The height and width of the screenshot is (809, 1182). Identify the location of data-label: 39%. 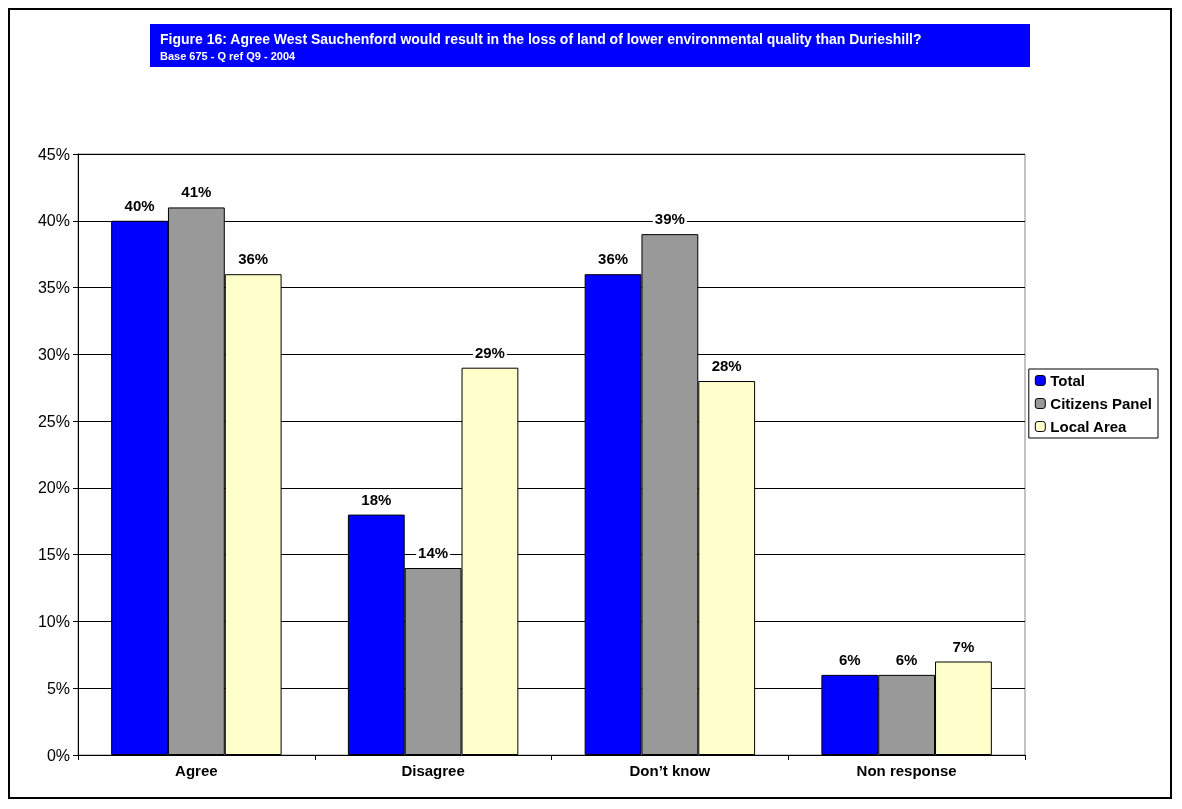
(669, 219).